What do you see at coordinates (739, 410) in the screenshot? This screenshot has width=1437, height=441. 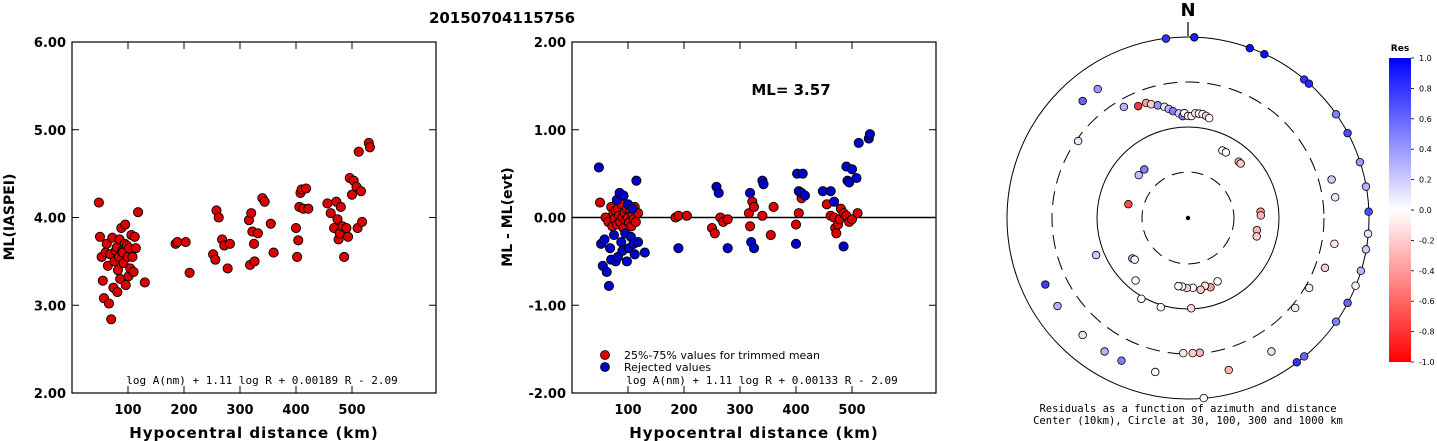 I see `x-tick-label: 300` at bounding box center [739, 410].